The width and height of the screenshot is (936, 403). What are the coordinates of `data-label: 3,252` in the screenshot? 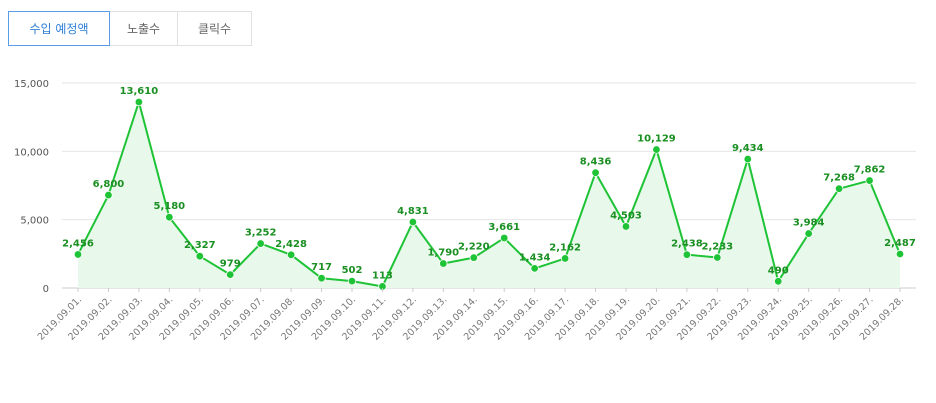 It's located at (261, 233).